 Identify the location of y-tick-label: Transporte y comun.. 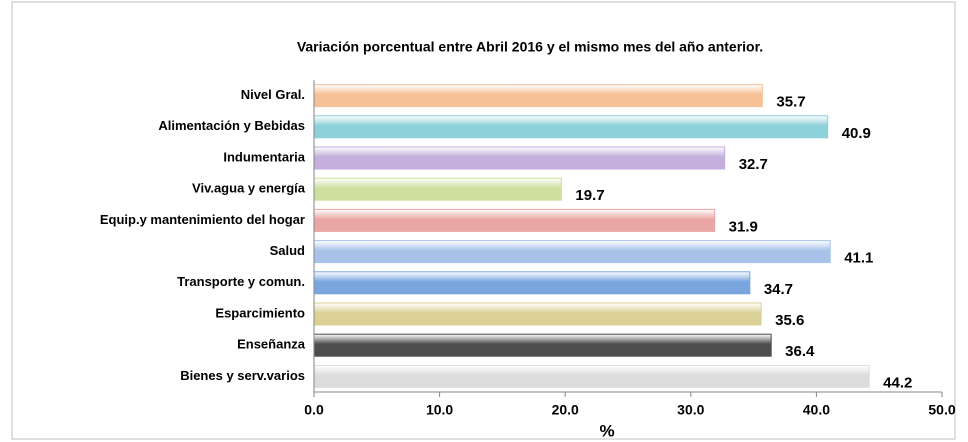
(241, 281).